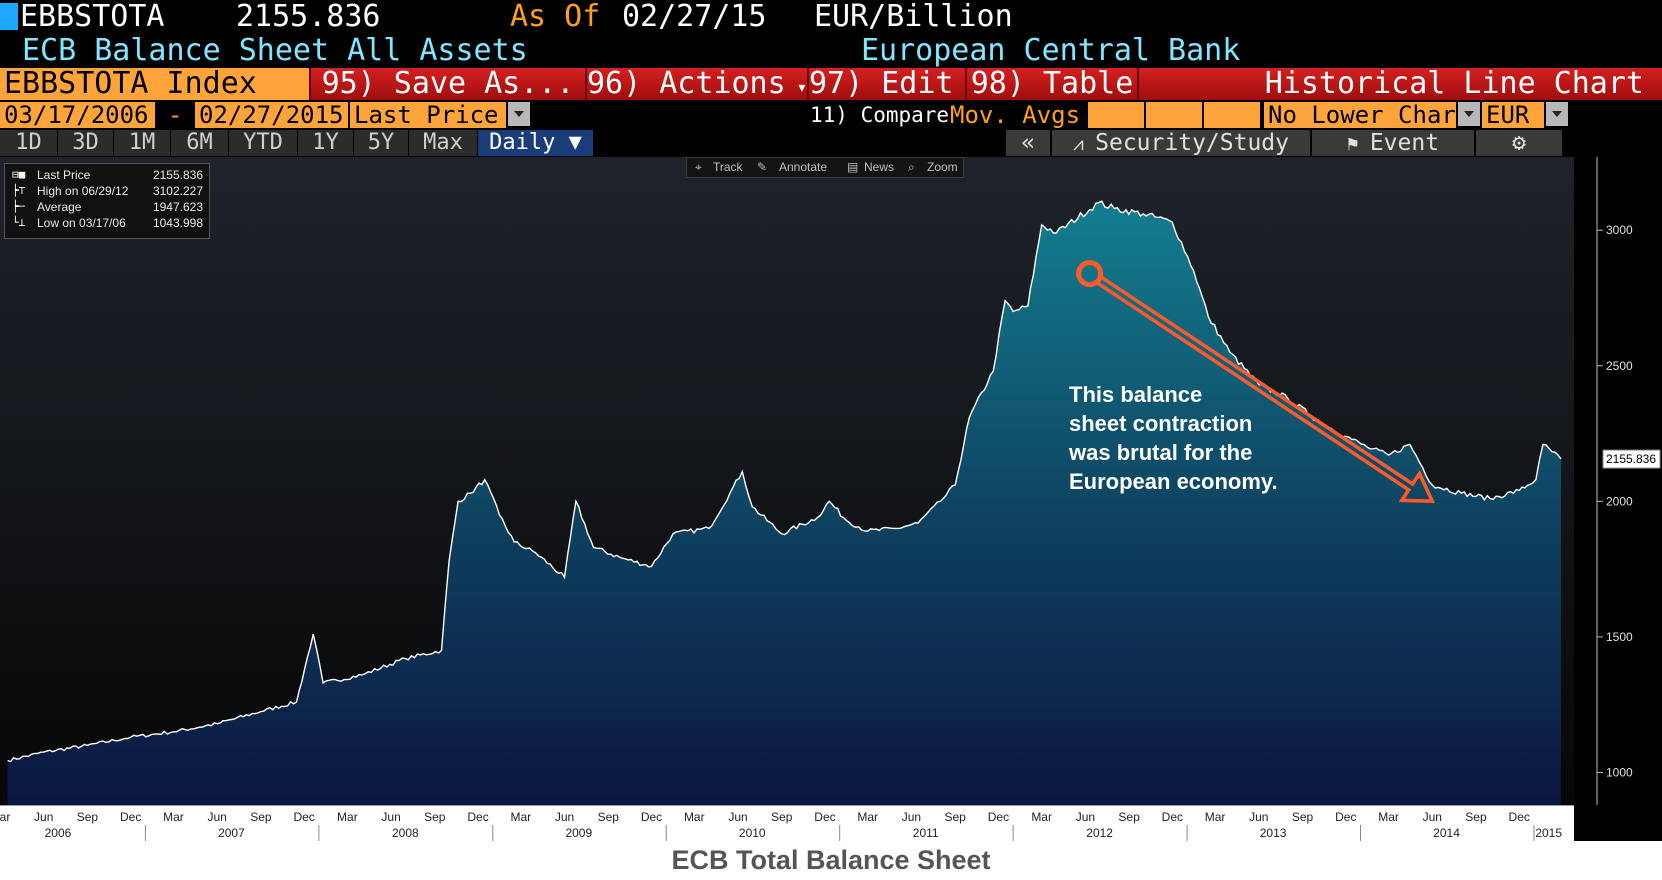  What do you see at coordinates (200, 143) in the screenshot?
I see `tab-6m: 6M` at bounding box center [200, 143].